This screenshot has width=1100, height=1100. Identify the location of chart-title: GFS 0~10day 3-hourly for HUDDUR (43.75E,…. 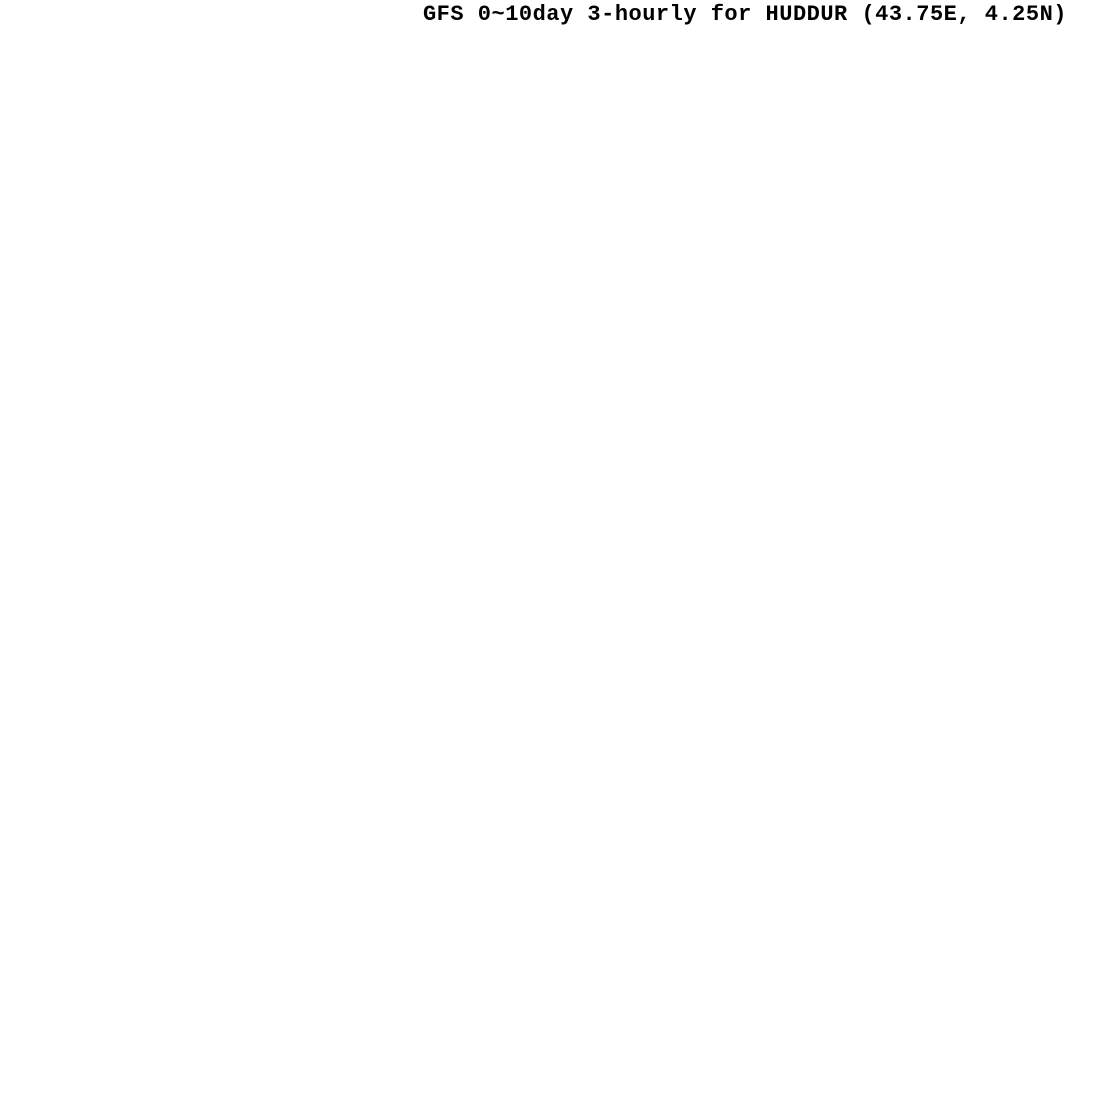
(744, 14).